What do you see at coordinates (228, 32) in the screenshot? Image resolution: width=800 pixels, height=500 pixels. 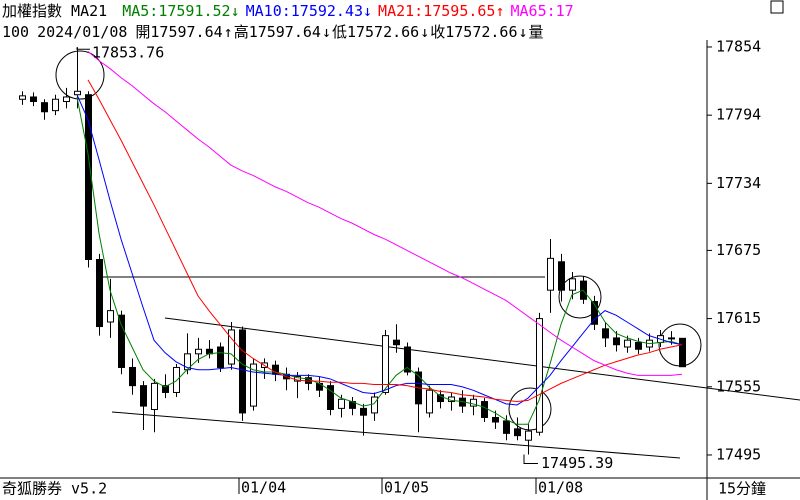 I see `info-item: ↑` at bounding box center [228, 32].